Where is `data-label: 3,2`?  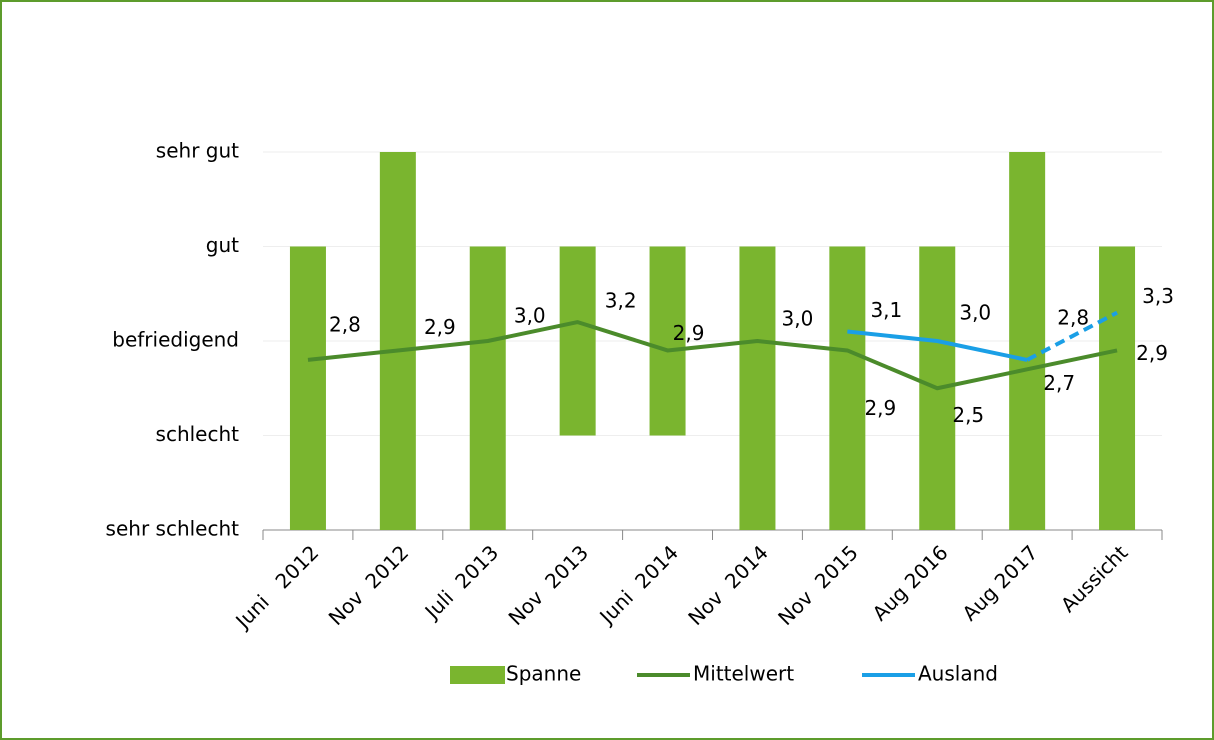
data-label: 3,2 is located at coordinates (621, 301).